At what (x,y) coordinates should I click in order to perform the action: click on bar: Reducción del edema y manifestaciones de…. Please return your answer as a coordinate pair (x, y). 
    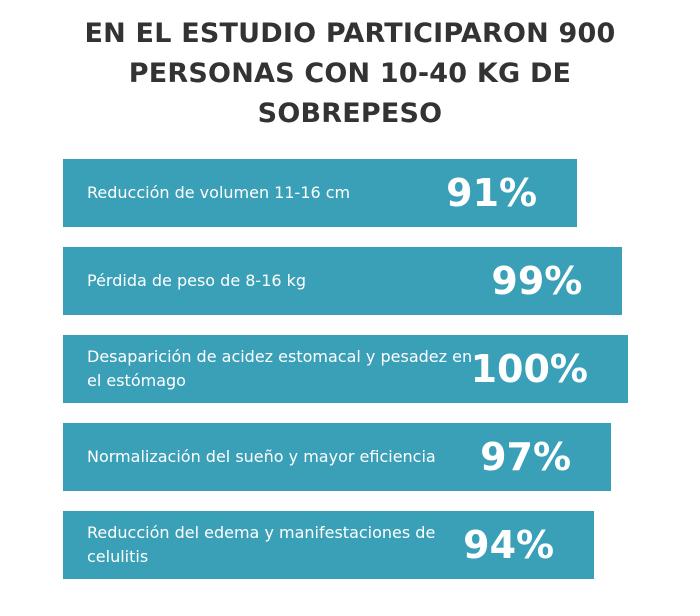
    Looking at the image, I should click on (329, 545).